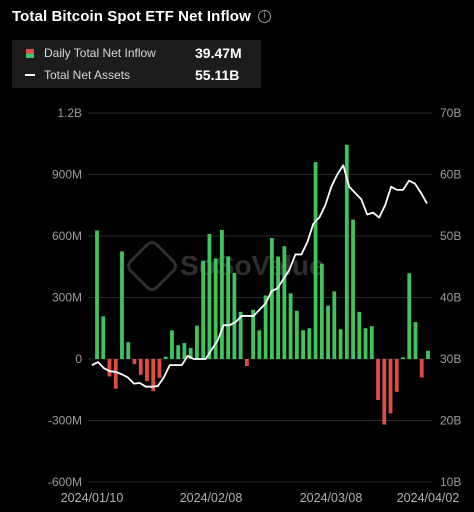  I want to click on legend-value-assets: 55.11B, so click(217, 75).